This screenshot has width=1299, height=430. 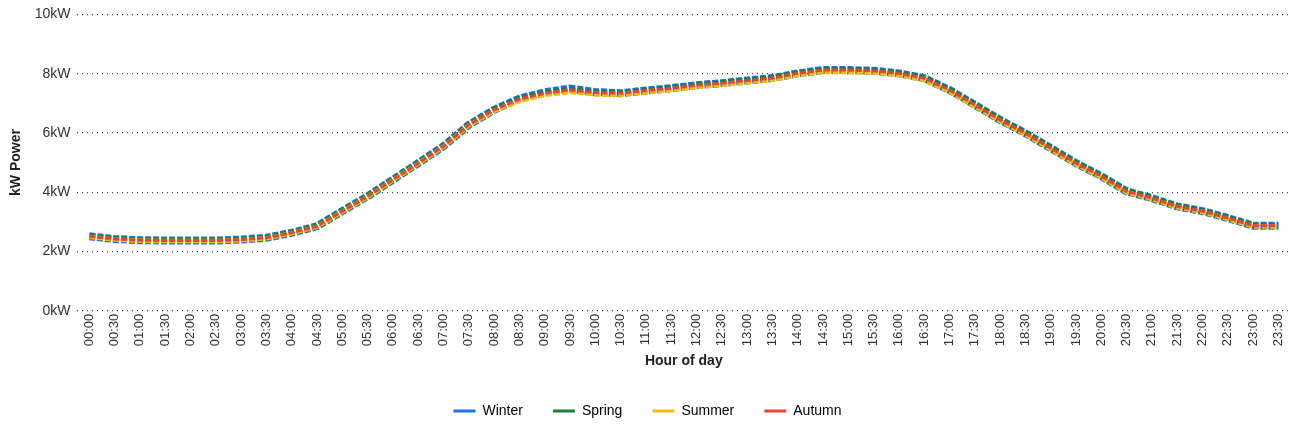 I want to click on x-tick-label: 05:00, so click(x=341, y=330).